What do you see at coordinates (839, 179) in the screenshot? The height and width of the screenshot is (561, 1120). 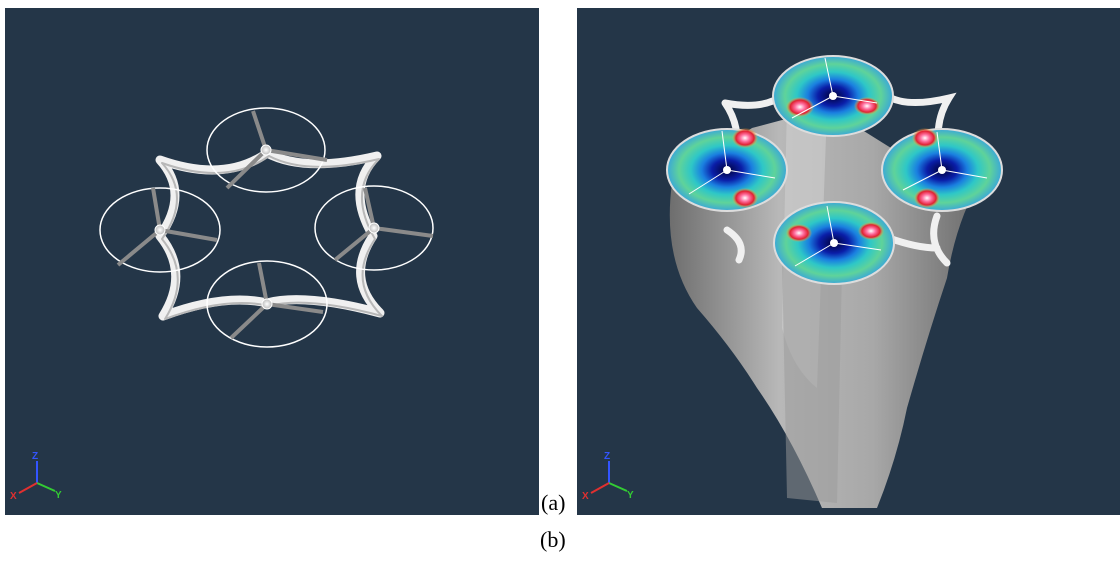 I see `drone-frame` at bounding box center [839, 179].